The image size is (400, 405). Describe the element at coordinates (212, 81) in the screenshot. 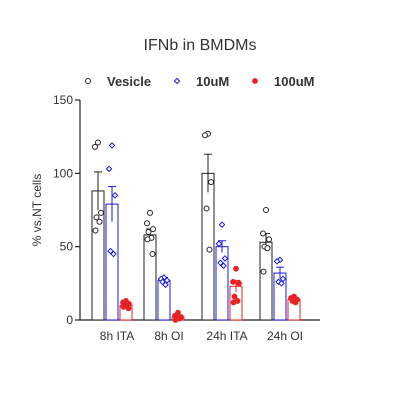

I see `legend-label: 10uM` at that location.